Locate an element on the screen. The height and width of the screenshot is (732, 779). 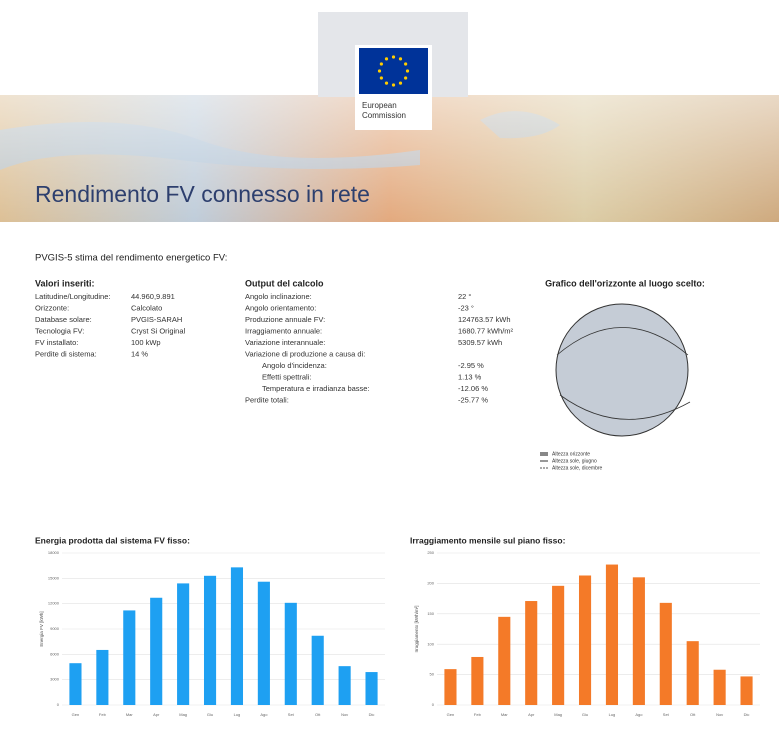
output-value: 124763.57 kWh is located at coordinates (484, 319).